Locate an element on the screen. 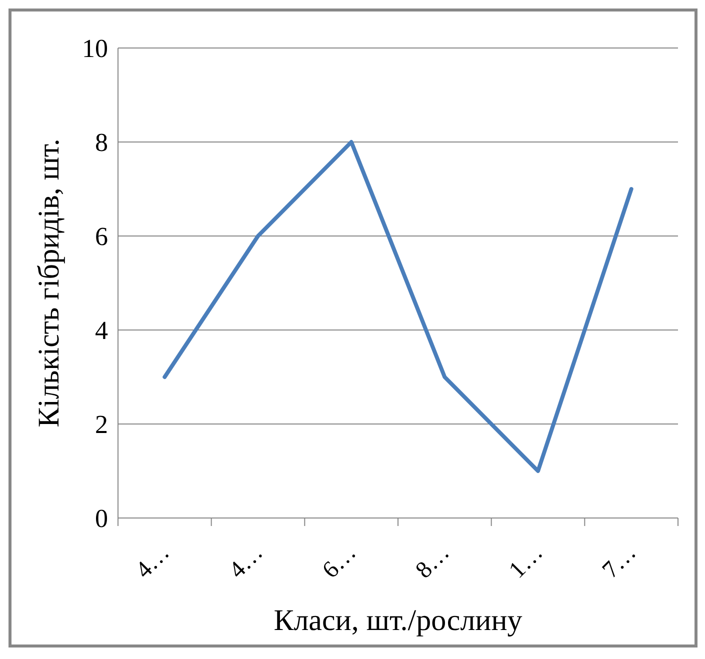 This screenshot has height=659, width=705. y-tick-label: 6 is located at coordinates (101, 237).